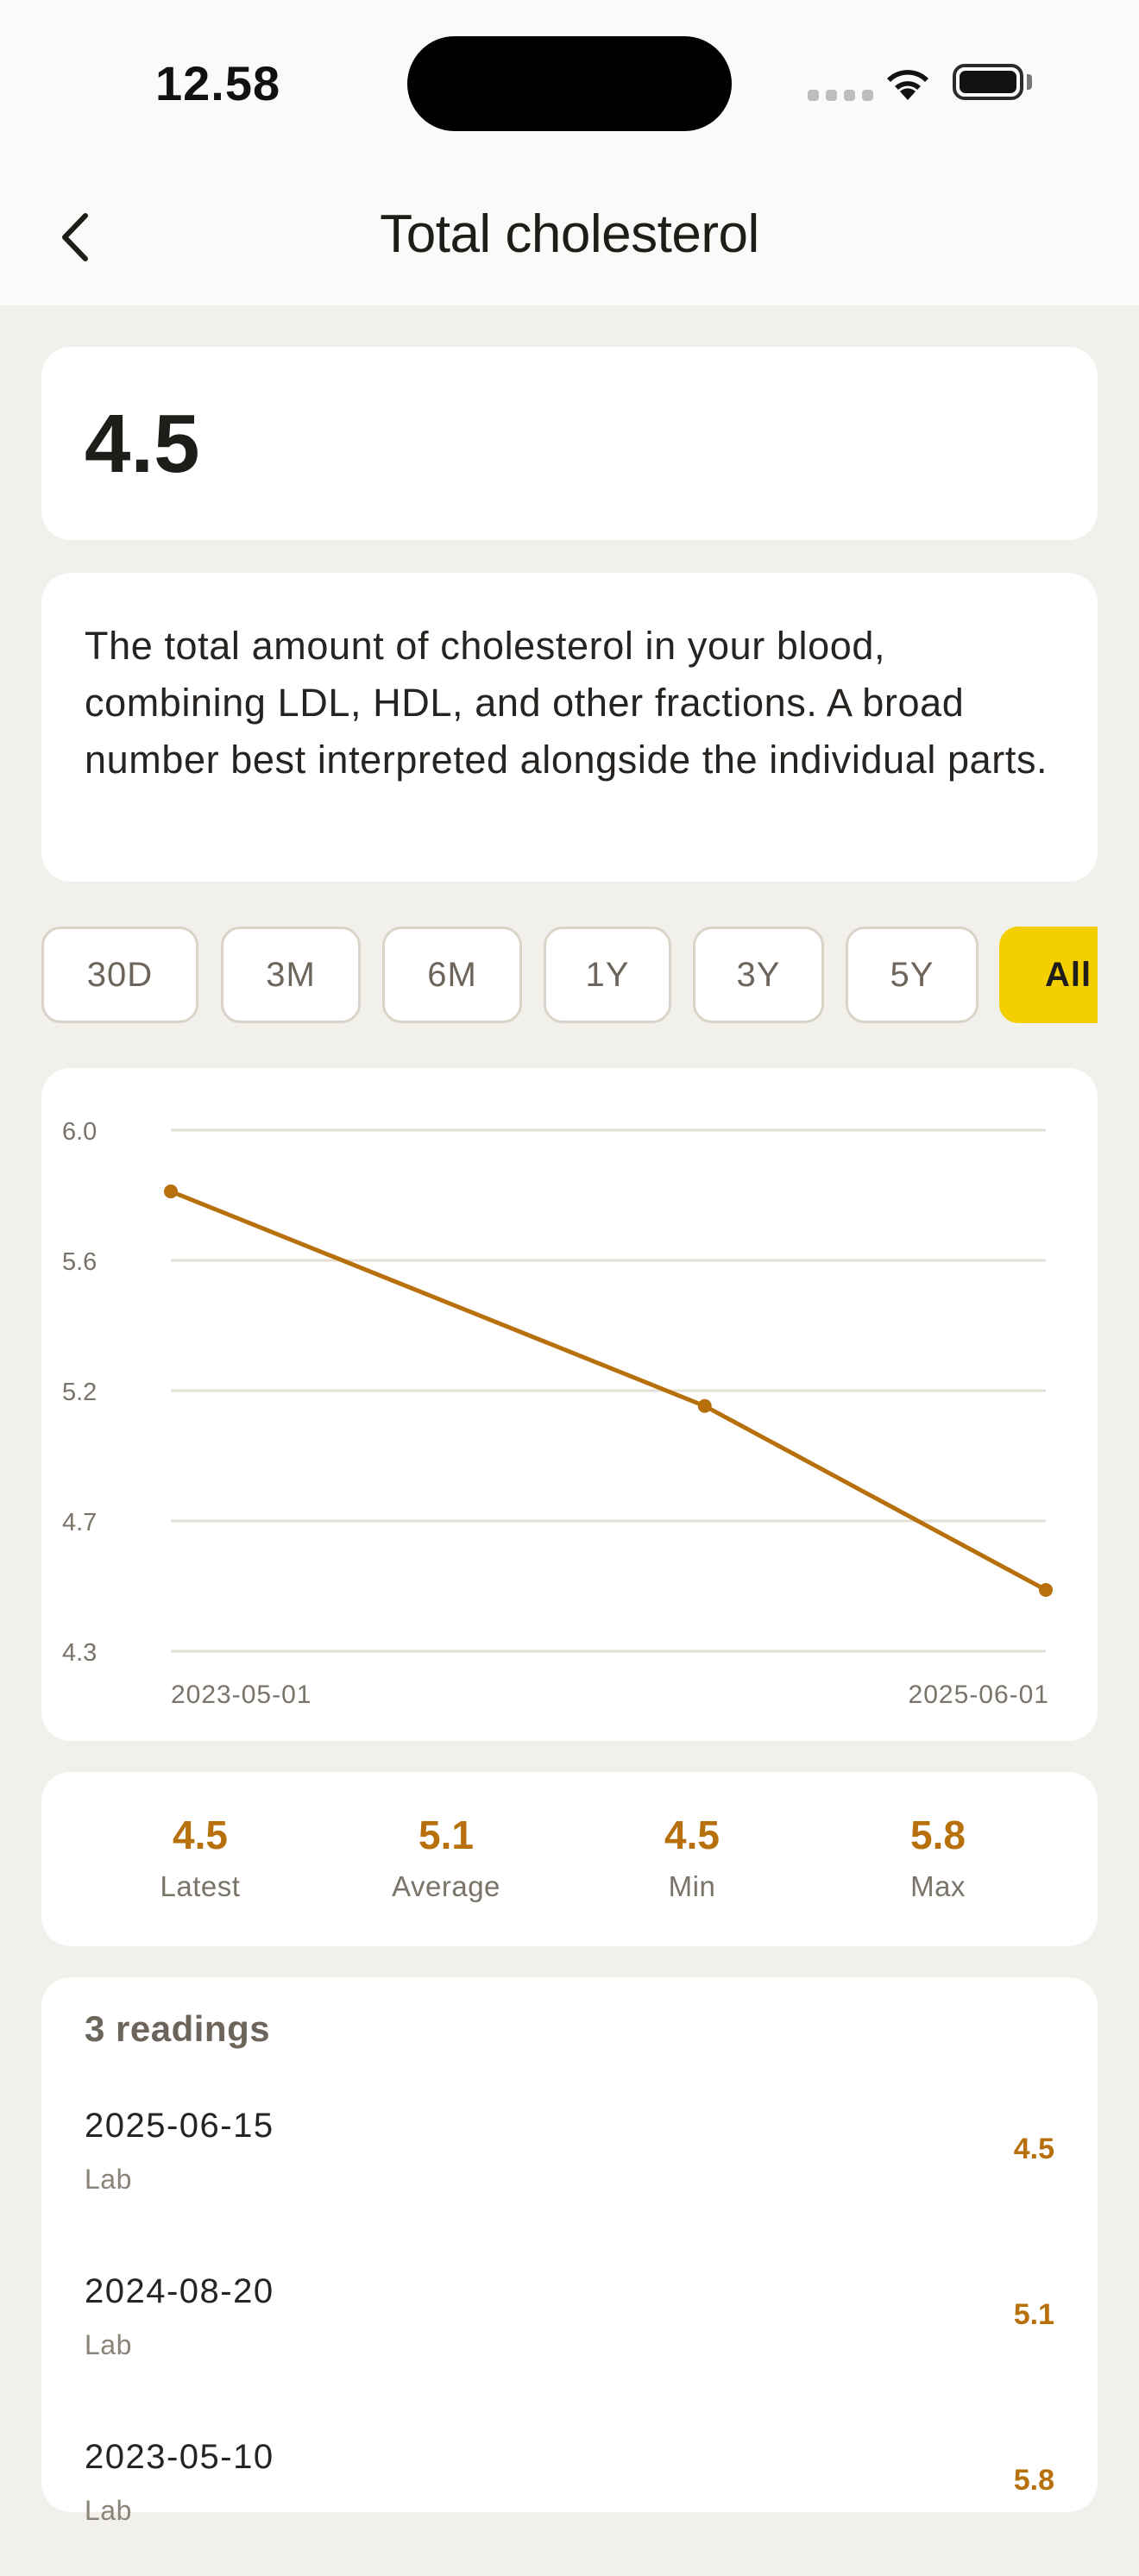 The image size is (1139, 2576). What do you see at coordinates (452, 975) in the screenshot?
I see `range-button-6m: 6M` at bounding box center [452, 975].